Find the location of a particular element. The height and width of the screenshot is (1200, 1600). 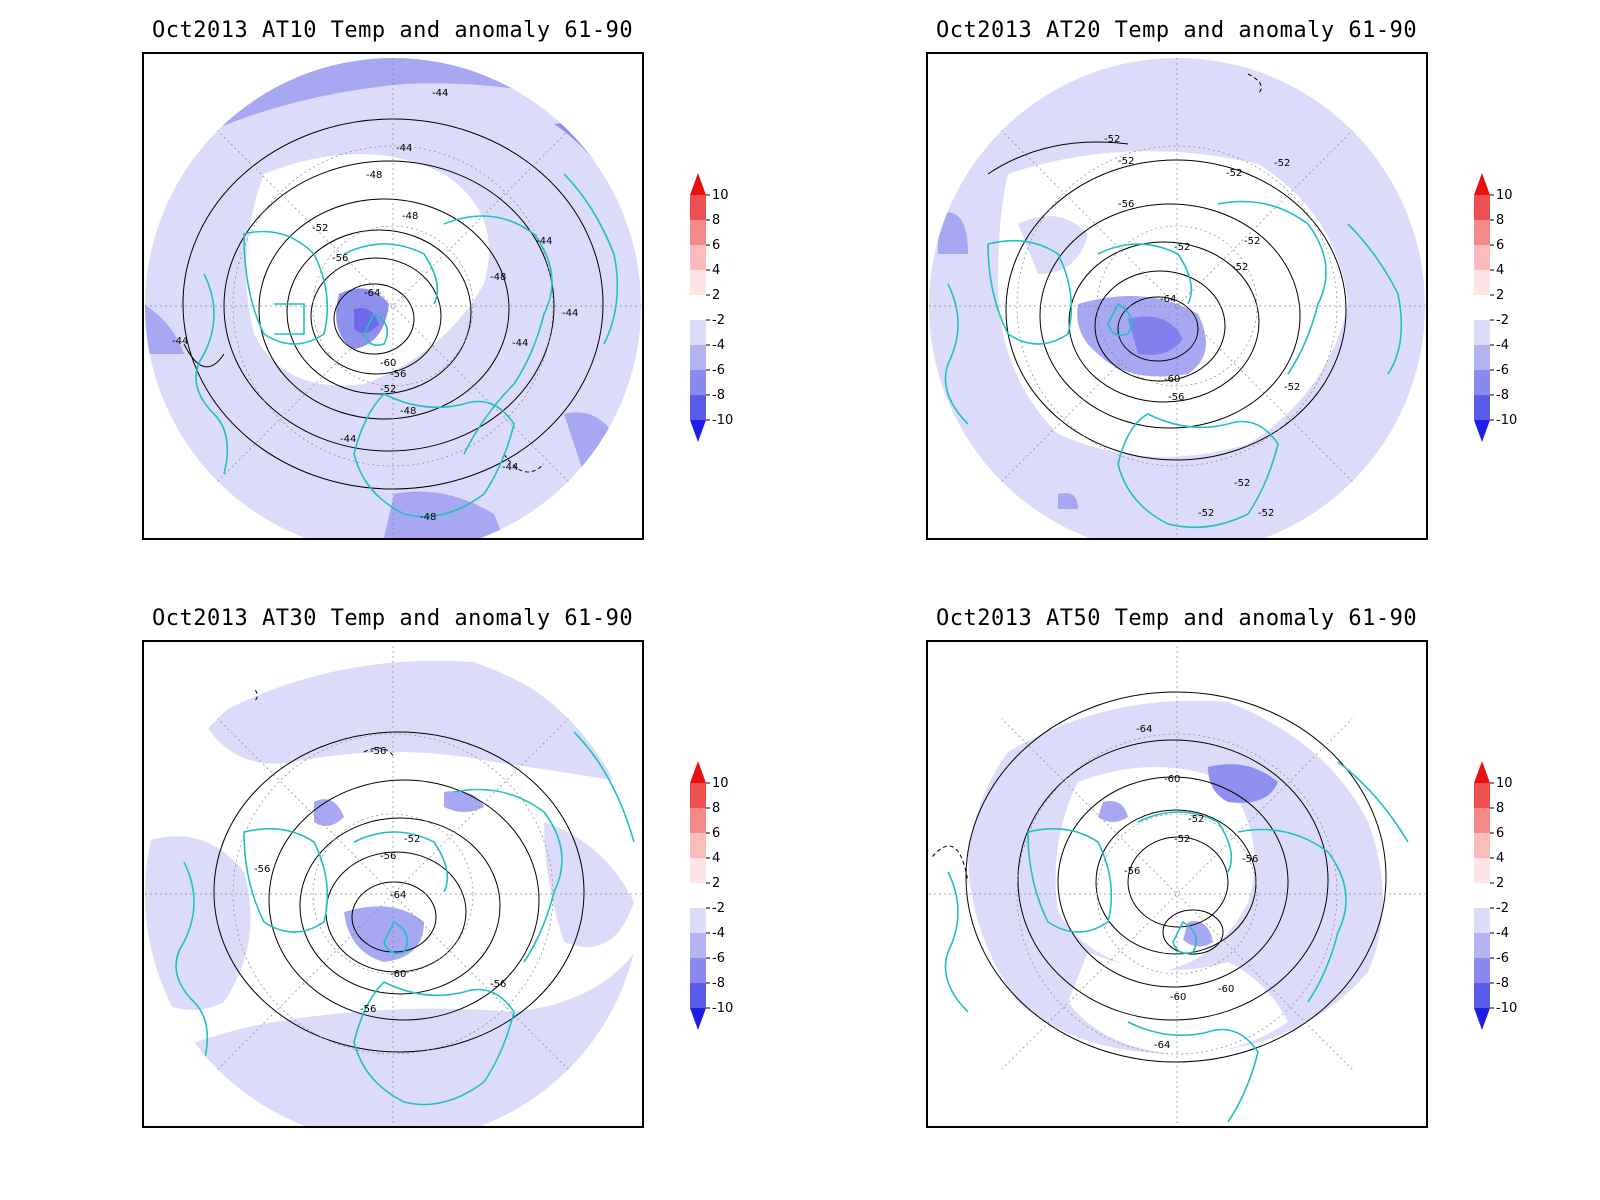

map-at30: -56 -52 -56 -56 -64 -60 -56 -56 is located at coordinates (393, 884).